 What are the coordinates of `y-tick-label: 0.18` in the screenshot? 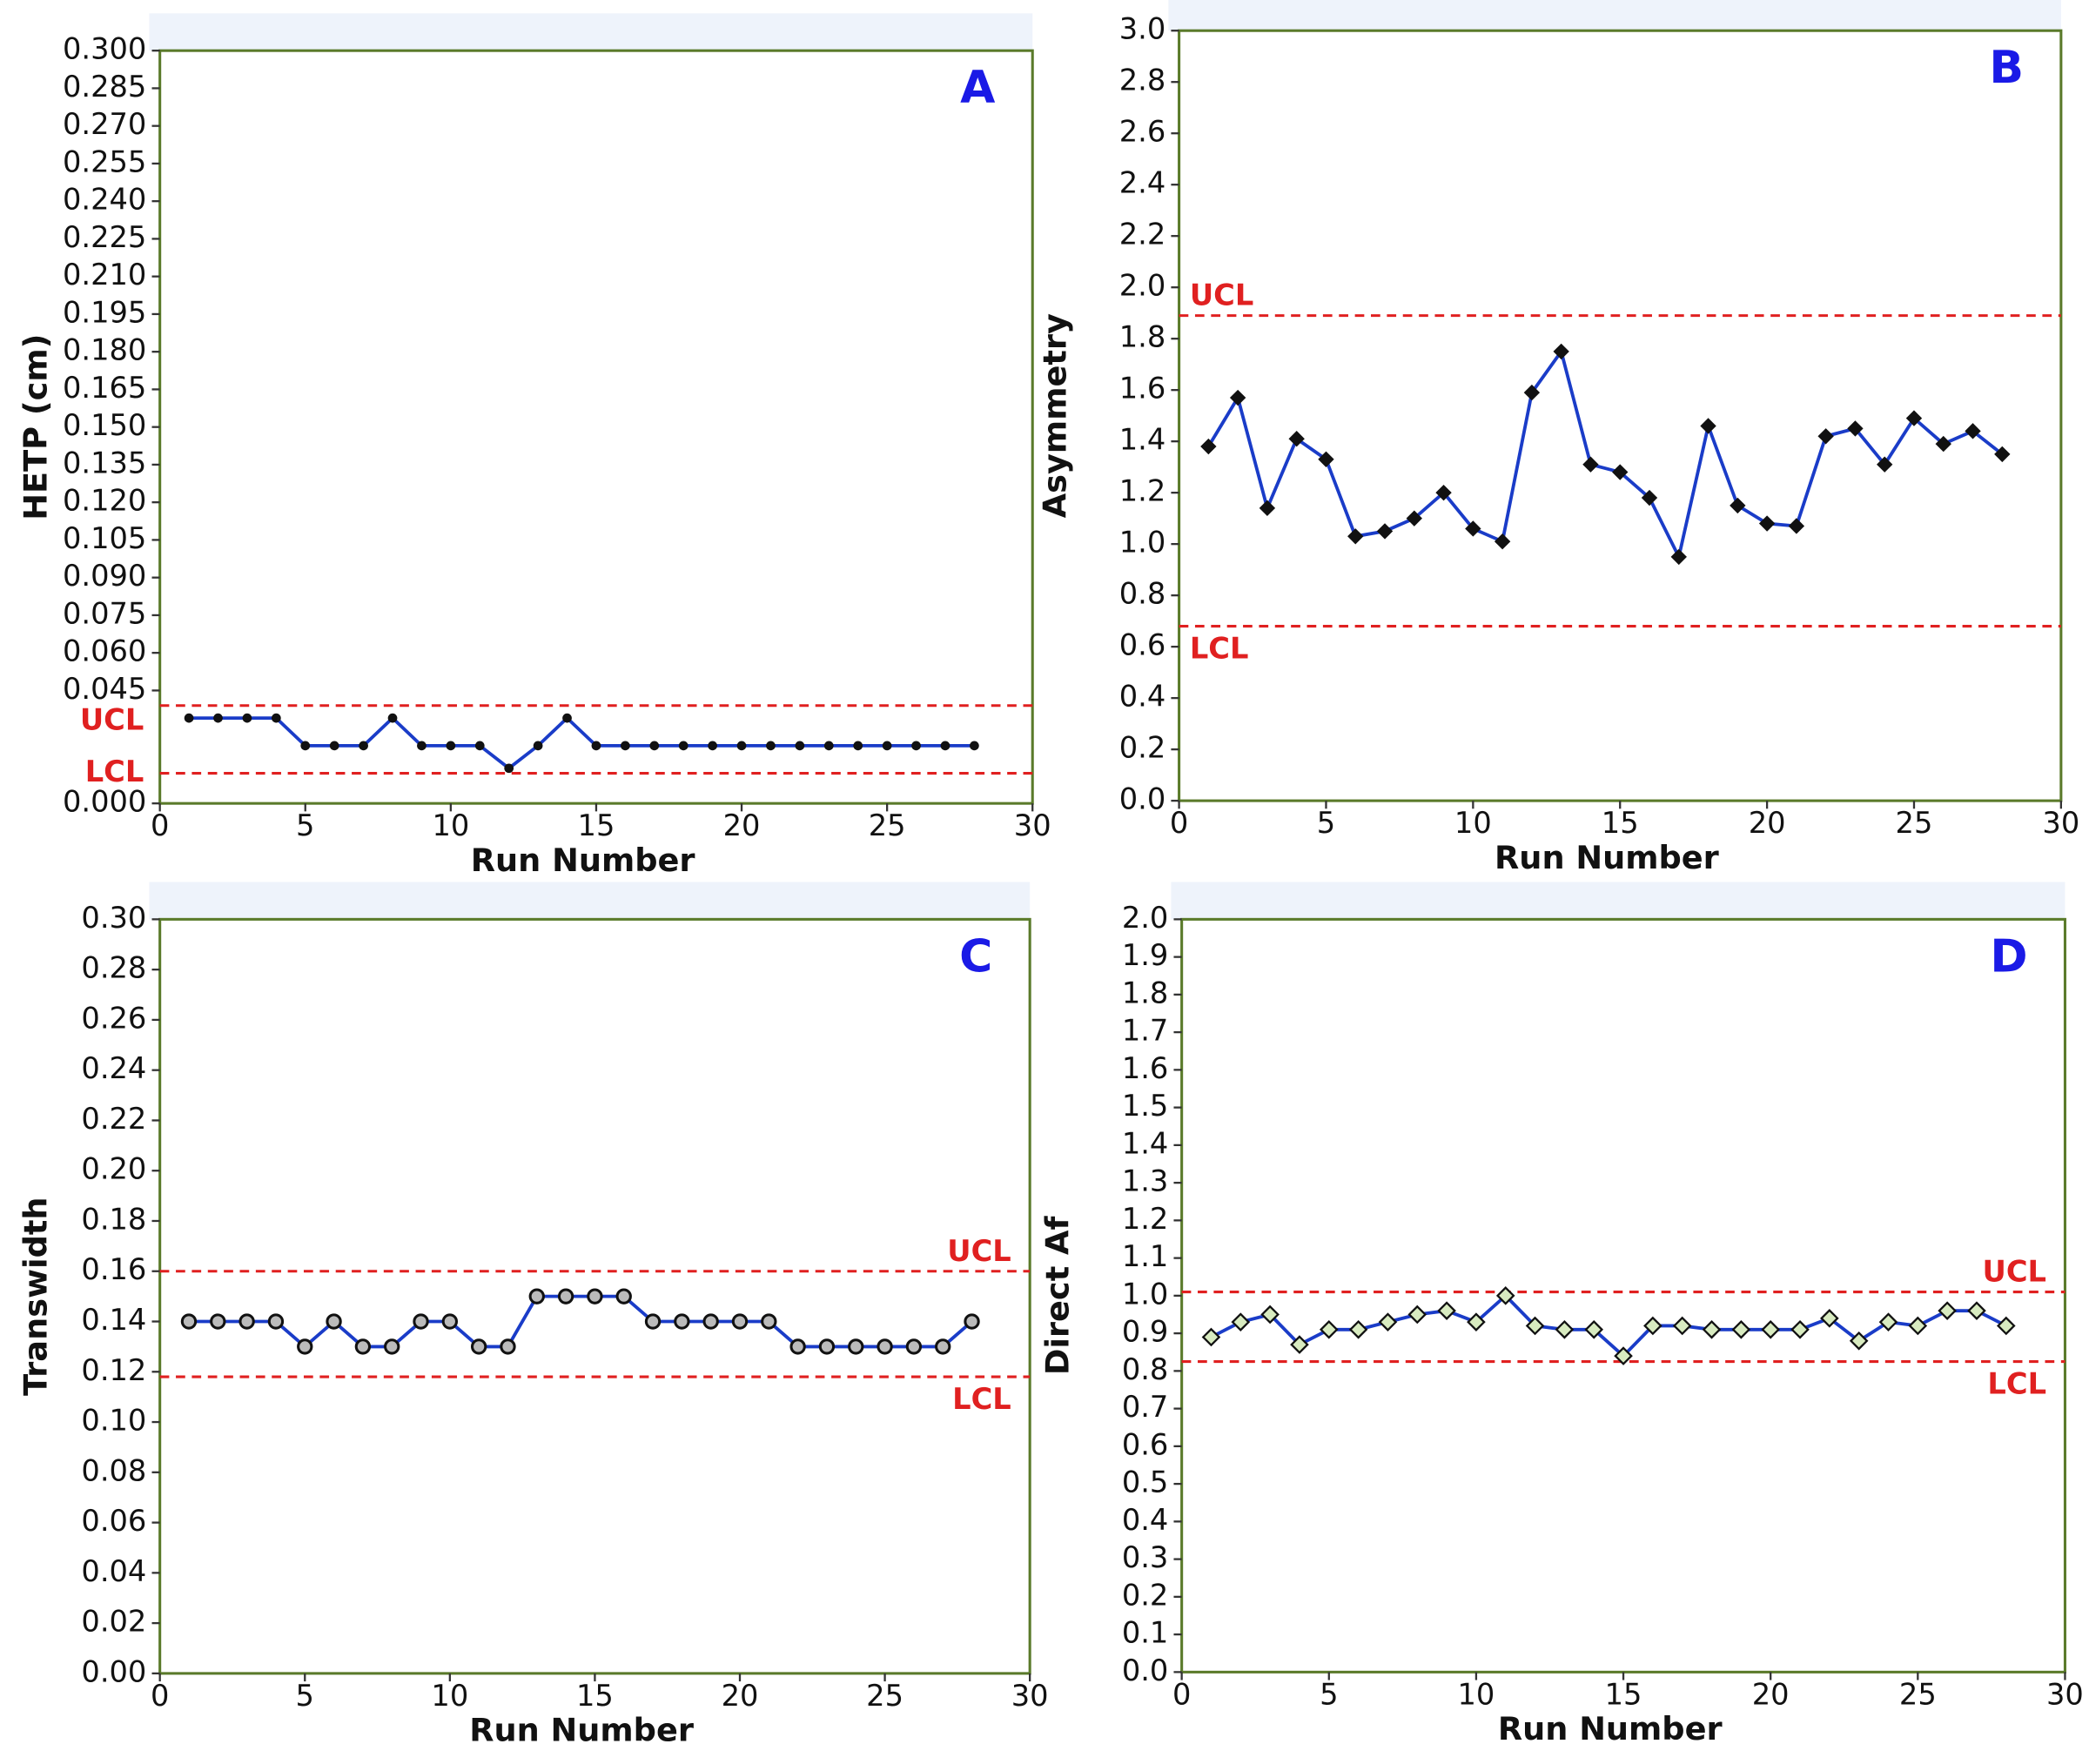 It's located at (113, 1219).